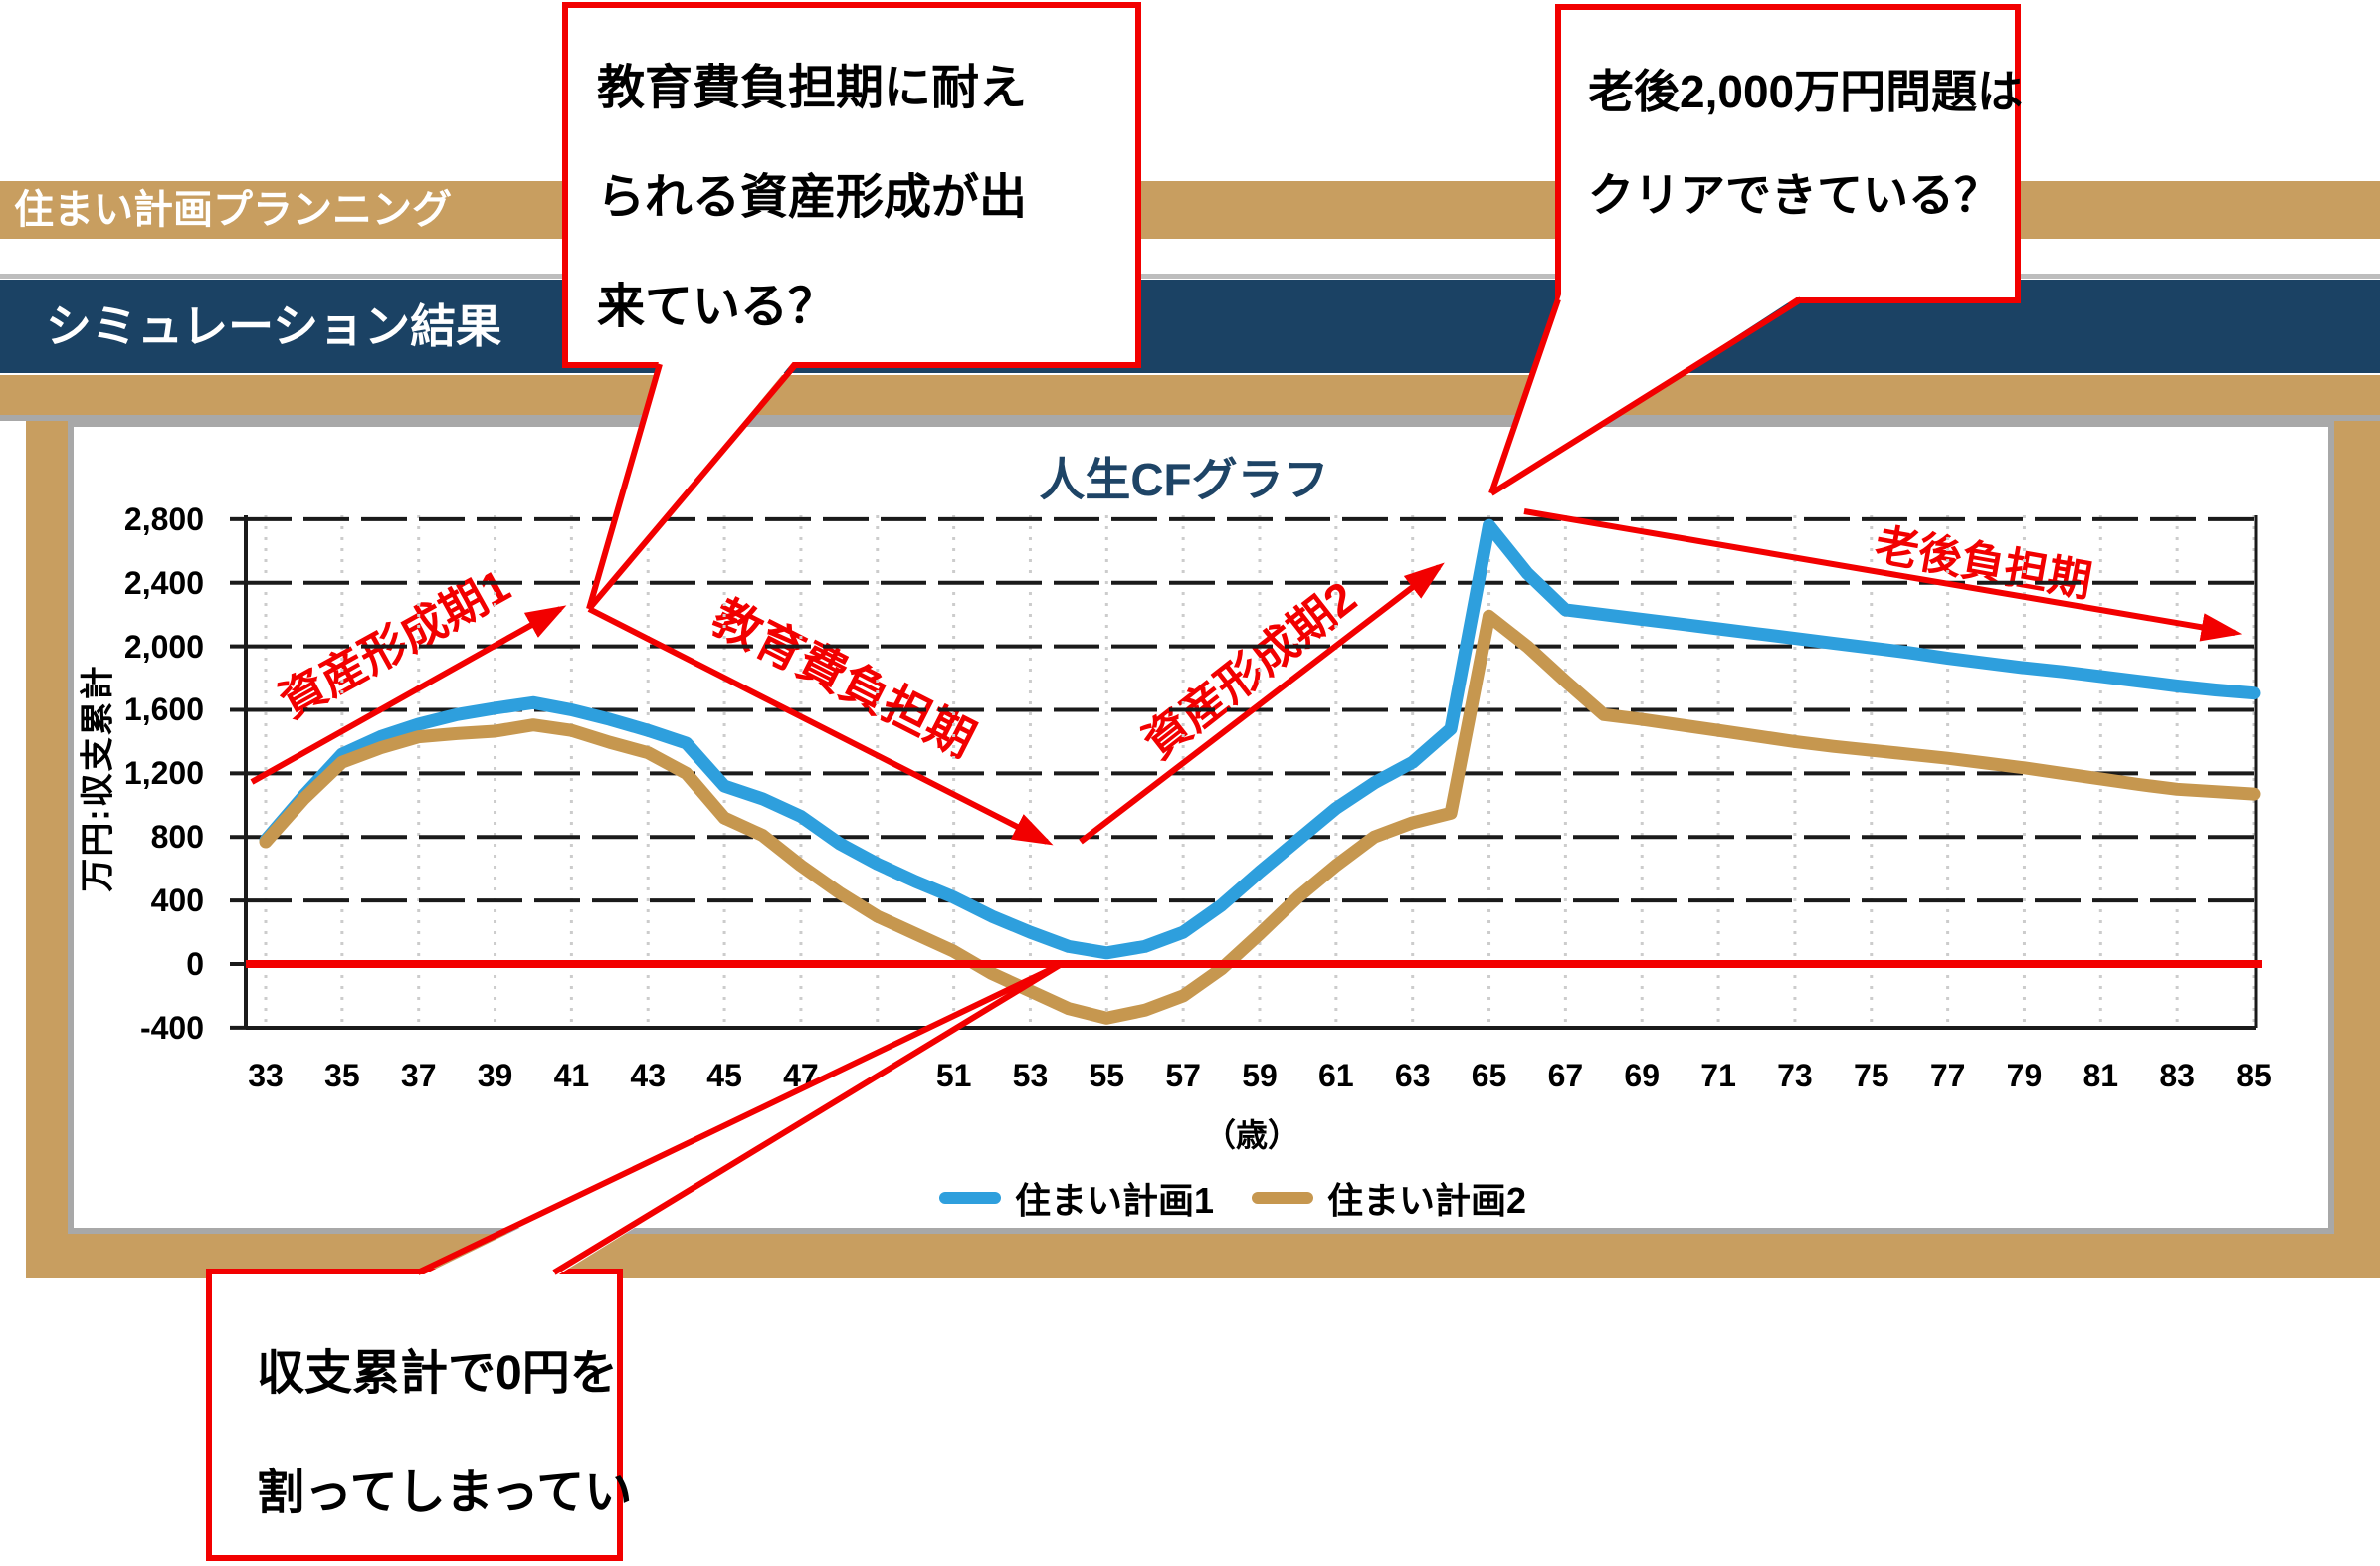  Describe the element at coordinates (233, 210) in the screenshot. I see `brand-bar-title: 住まい計画プランニング` at that location.